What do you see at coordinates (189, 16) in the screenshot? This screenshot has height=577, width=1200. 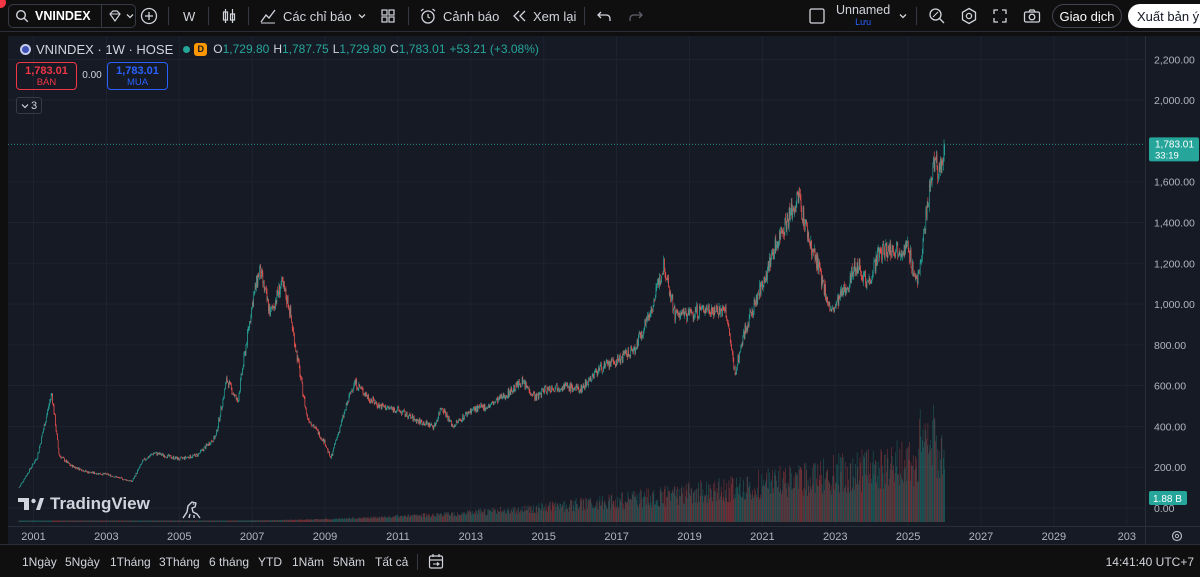 I see `interval-button: W` at bounding box center [189, 16].